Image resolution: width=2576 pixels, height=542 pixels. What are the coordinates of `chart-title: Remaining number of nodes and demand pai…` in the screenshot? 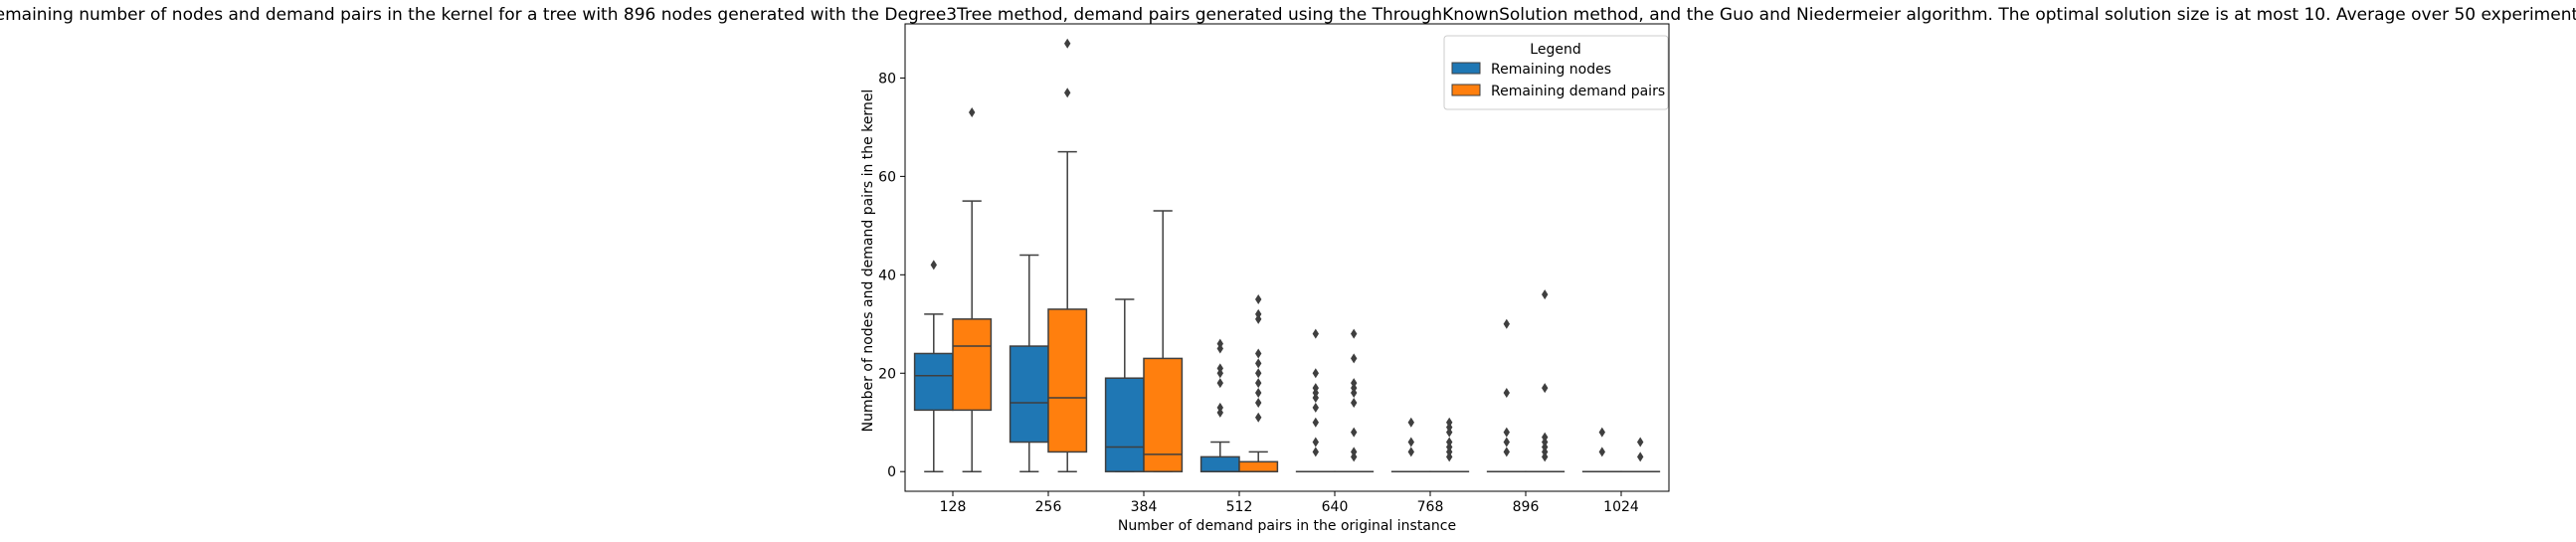 It's located at (1288, 15).